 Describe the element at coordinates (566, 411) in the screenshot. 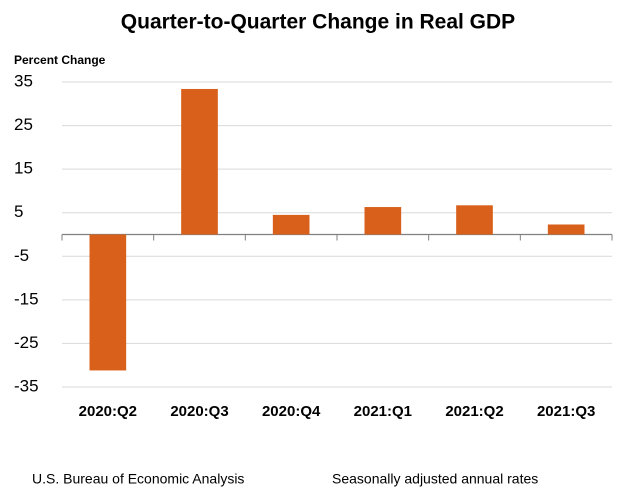

I see `x-tick-label: 2021:Q3` at that location.